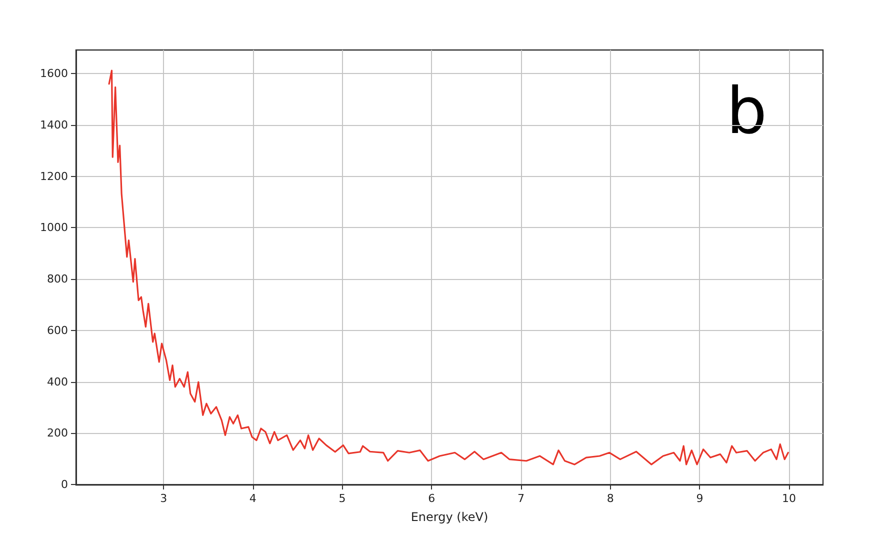 Image resolution: width=877 pixels, height=534 pixels. I want to click on y-tick-label: 200, so click(57, 433).